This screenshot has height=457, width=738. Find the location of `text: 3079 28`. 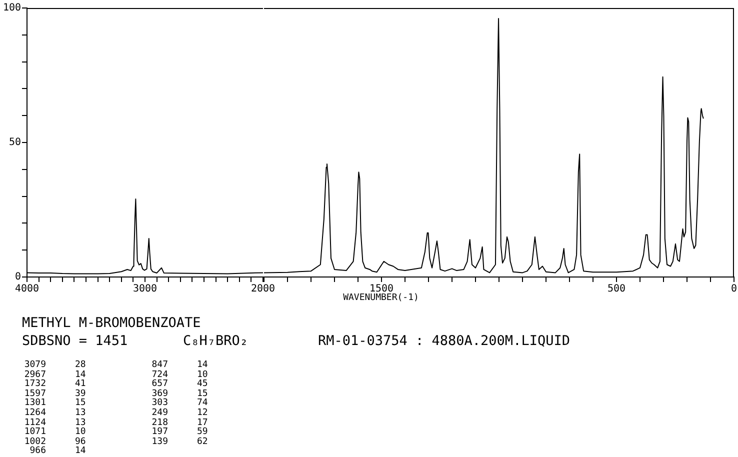

text: 3079 28 is located at coordinates (55, 365).